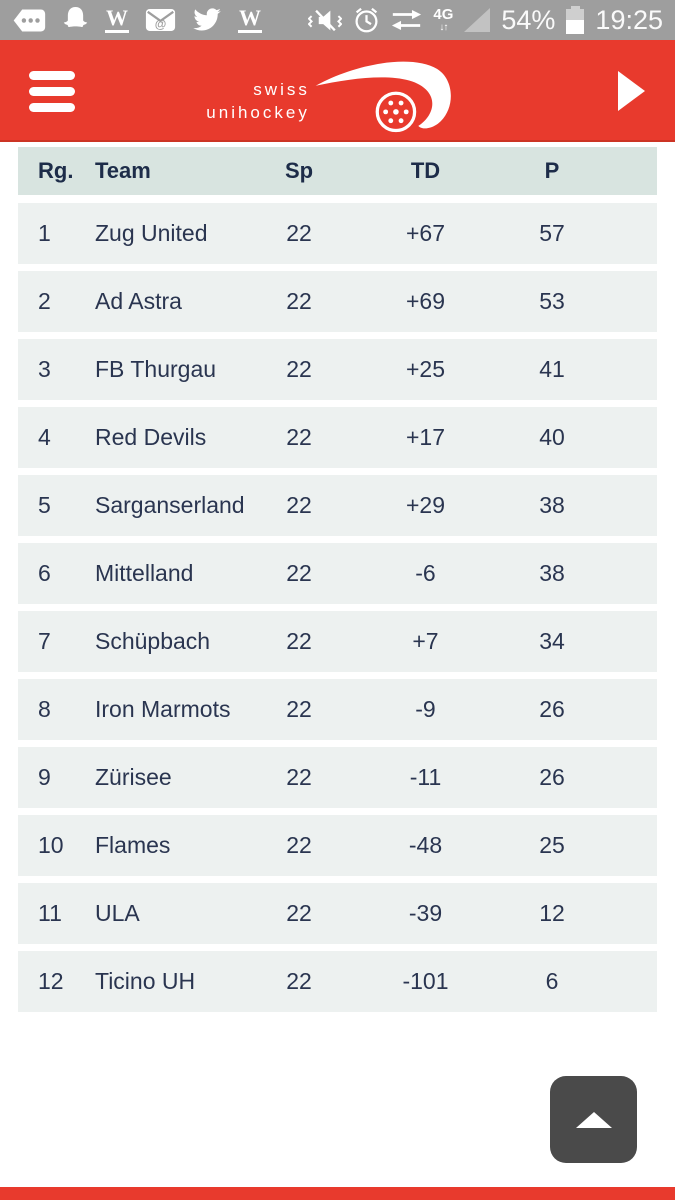 This screenshot has height=1200, width=675. What do you see at coordinates (51, 845) in the screenshot?
I see `cell-rank: 10` at bounding box center [51, 845].